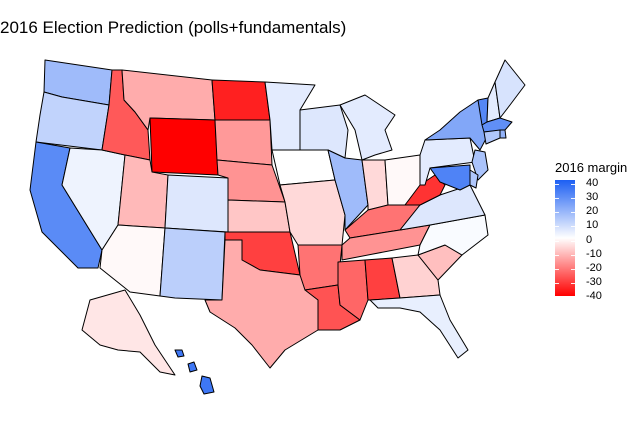  I want to click on state-ga, so click(416, 276).